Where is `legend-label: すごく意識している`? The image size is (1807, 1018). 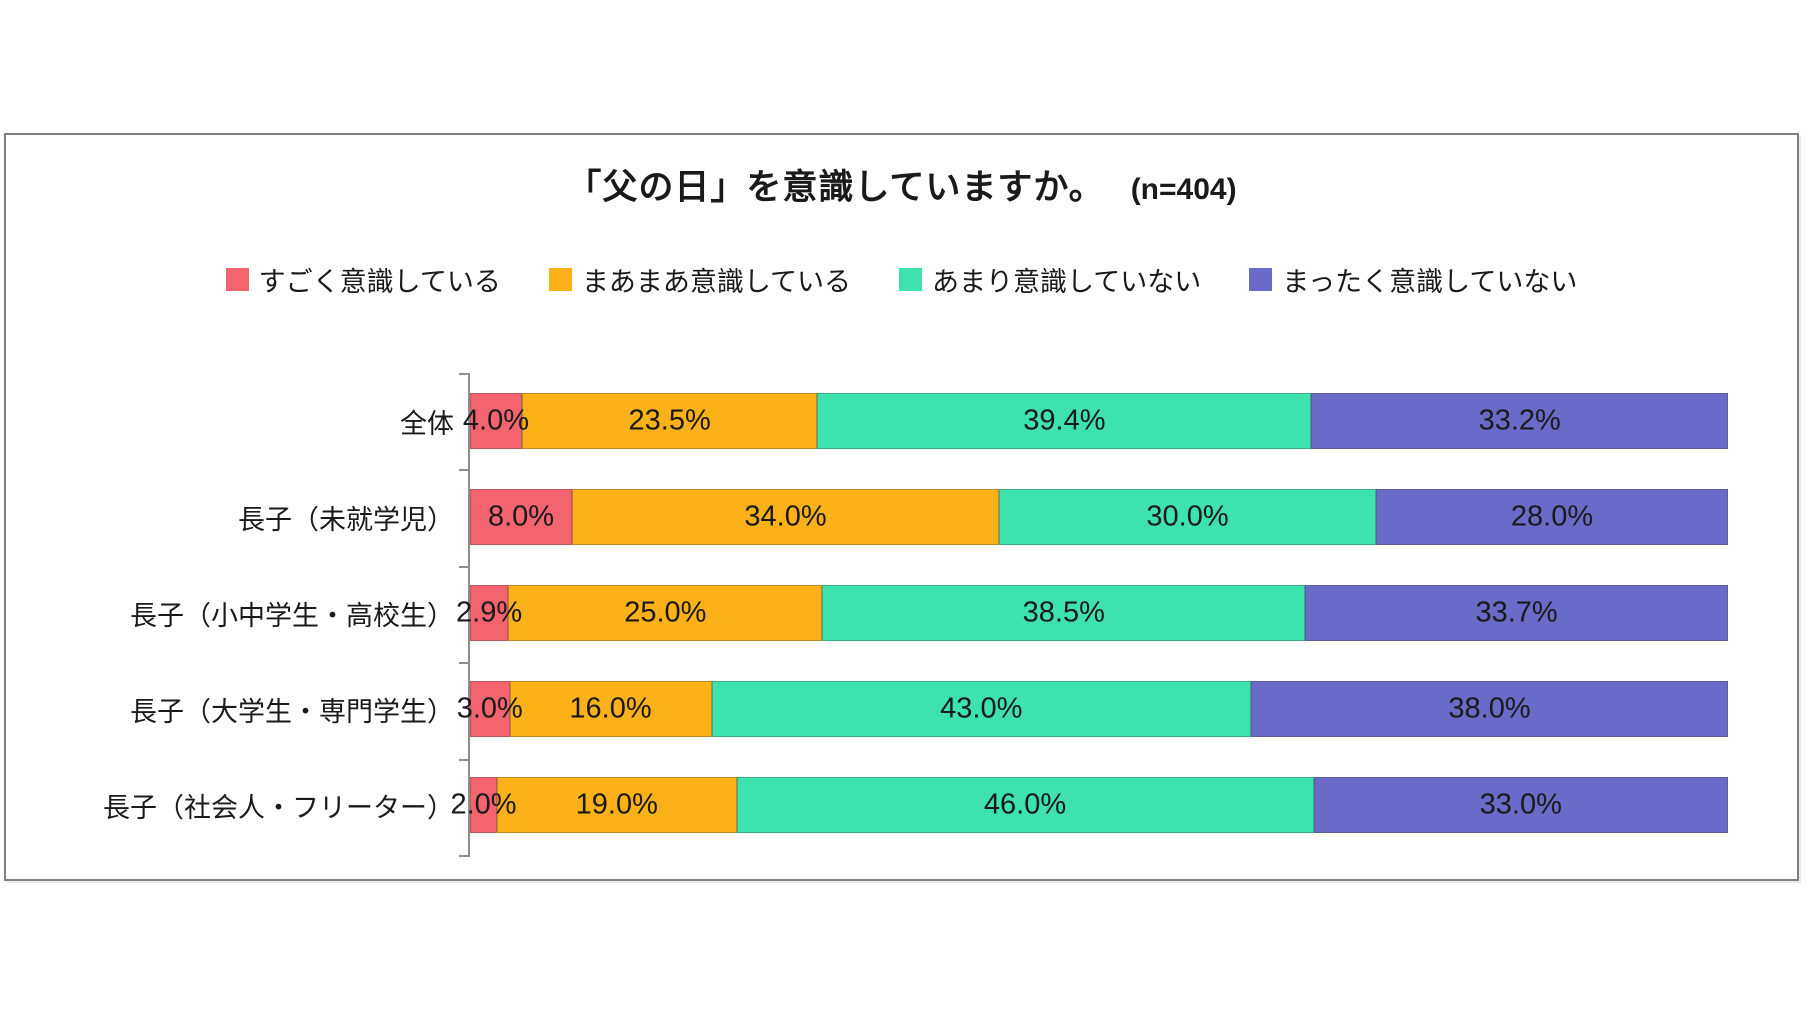
legend-label: すごく意識している is located at coordinates (379, 282).